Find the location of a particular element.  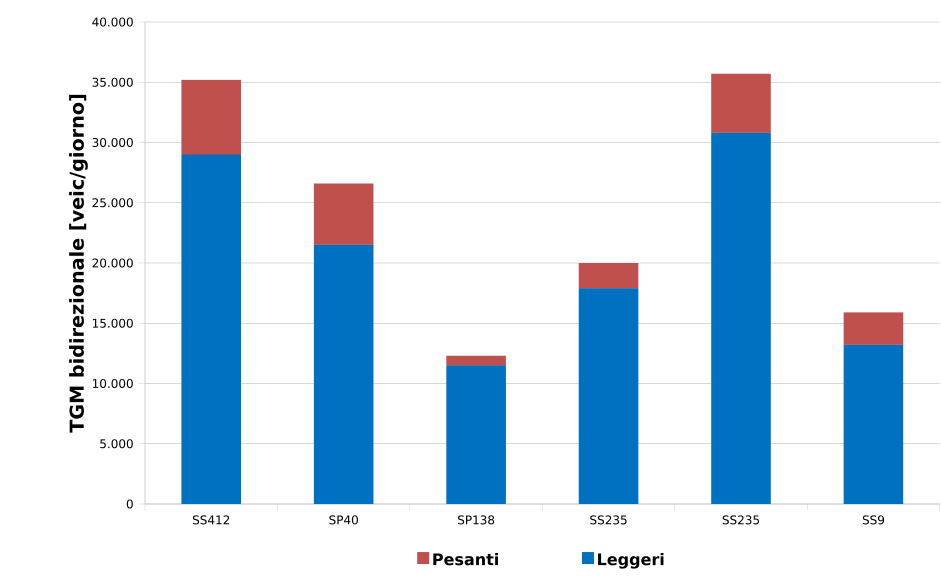

y-tick-label: 20.000 is located at coordinates (112, 263).